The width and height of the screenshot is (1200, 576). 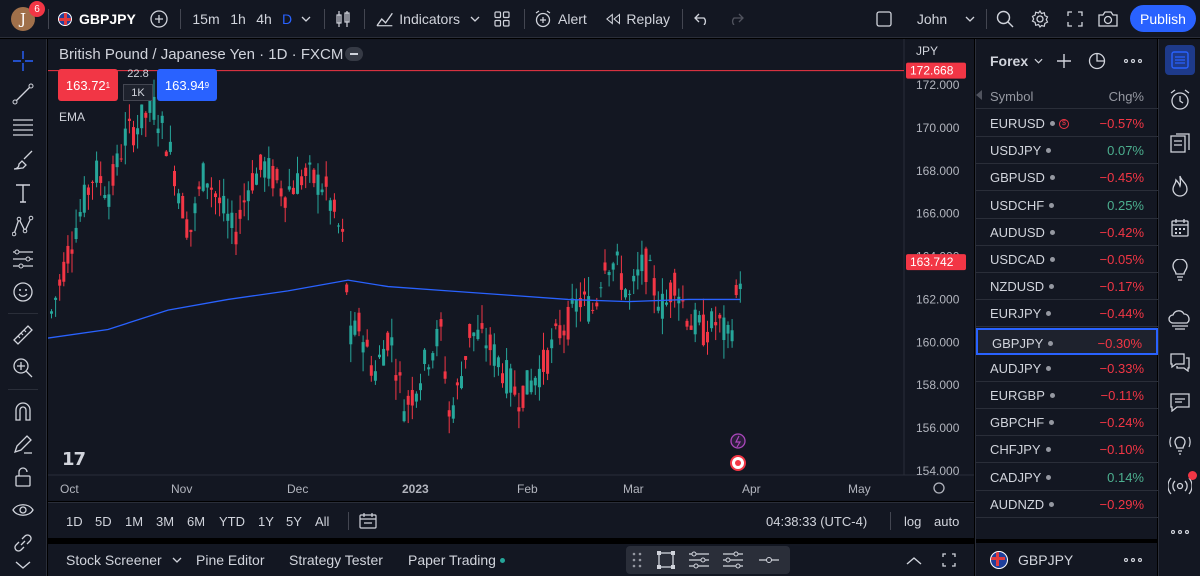 What do you see at coordinates (134, 521) in the screenshot?
I see `range-1m: 1M` at bounding box center [134, 521].